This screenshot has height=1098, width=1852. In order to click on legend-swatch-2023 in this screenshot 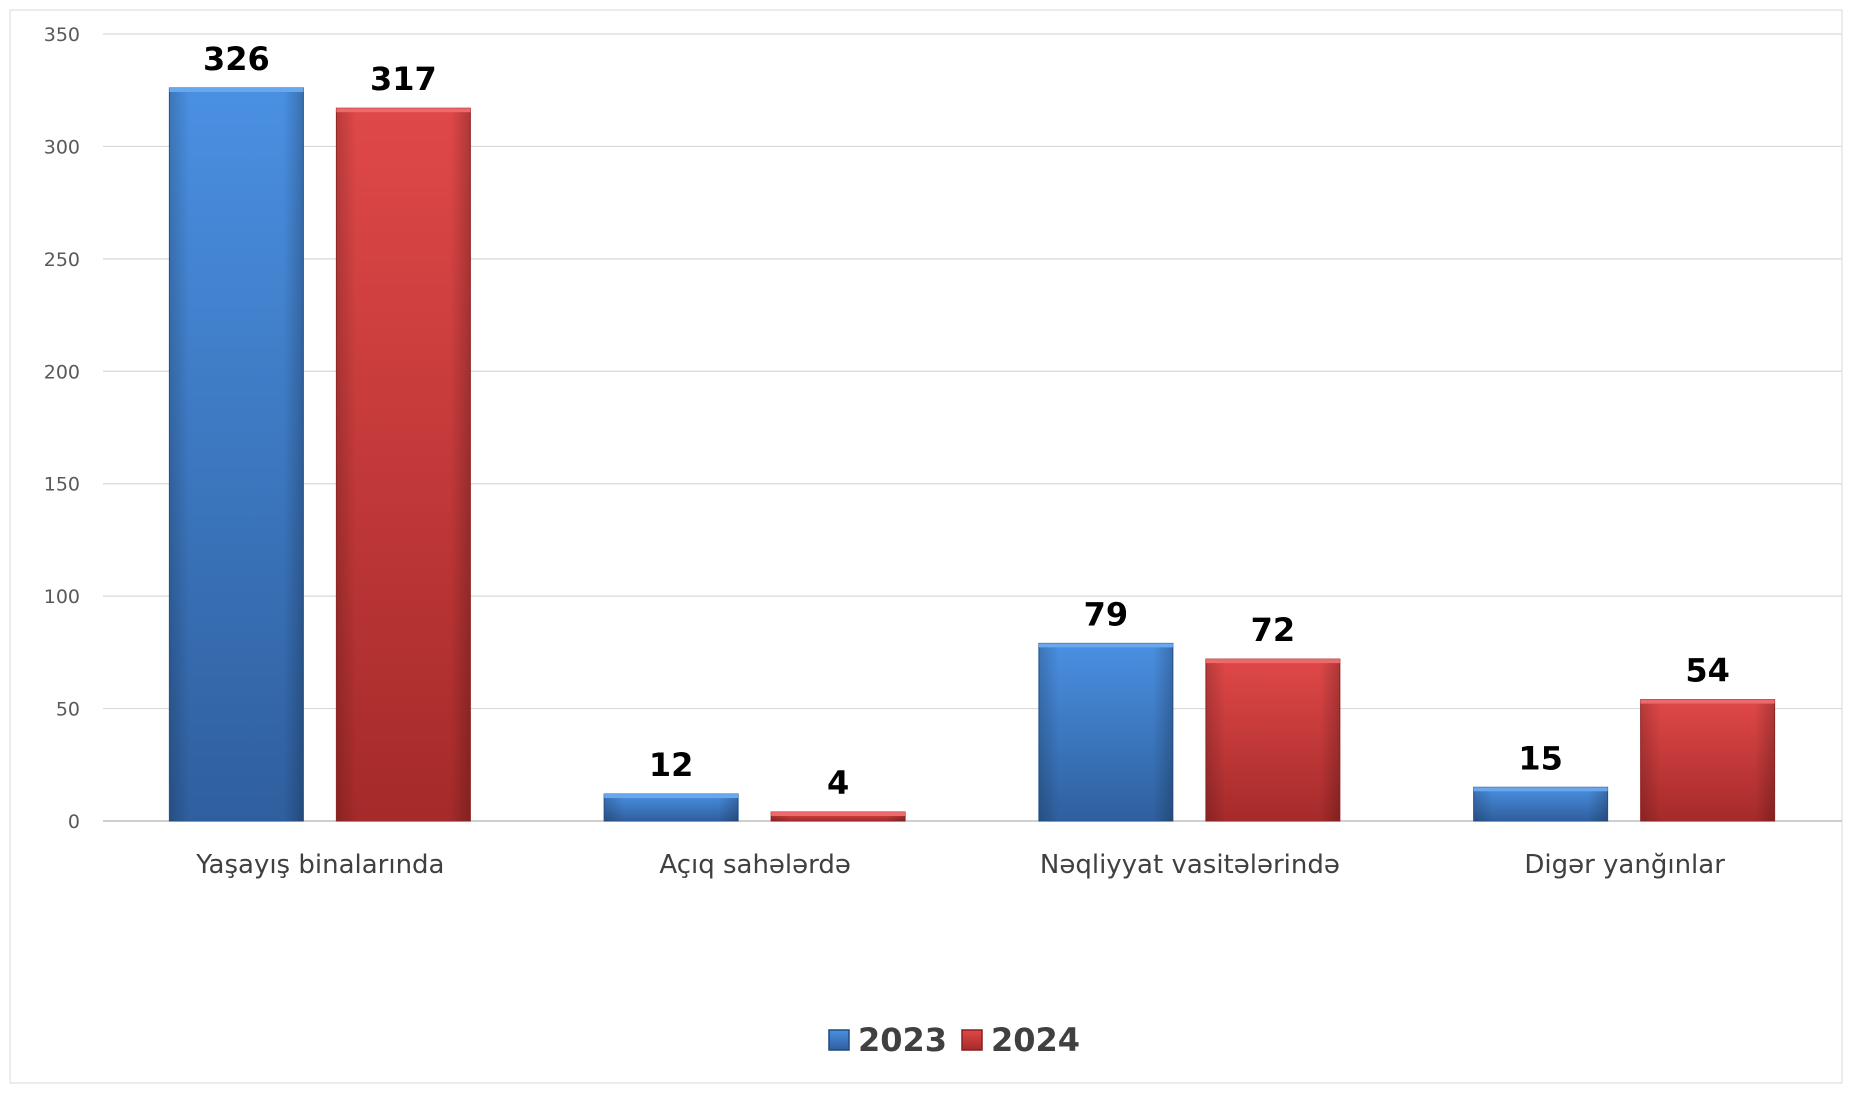, I will do `click(839, 1040)`.